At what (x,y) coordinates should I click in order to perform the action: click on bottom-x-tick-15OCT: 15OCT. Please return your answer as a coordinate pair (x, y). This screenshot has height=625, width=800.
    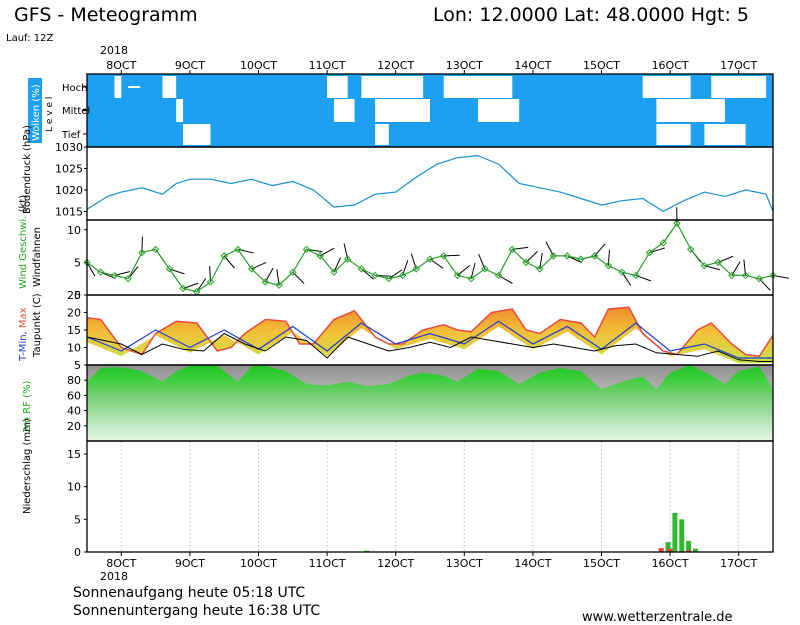
    Looking at the image, I should click on (601, 563).